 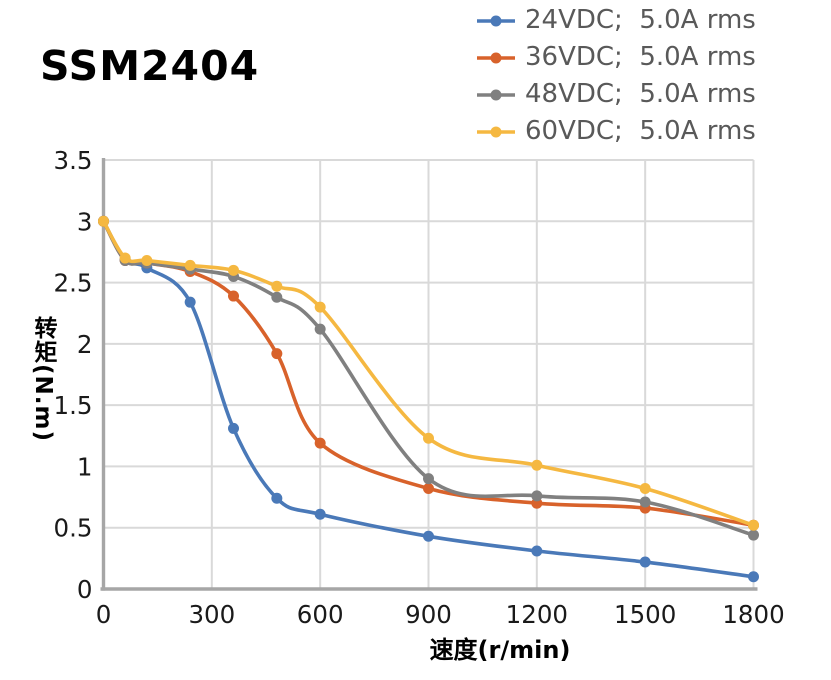 I want to click on legend-label-24vdc: 24VDC; 5.0A rms, so click(x=640, y=19).